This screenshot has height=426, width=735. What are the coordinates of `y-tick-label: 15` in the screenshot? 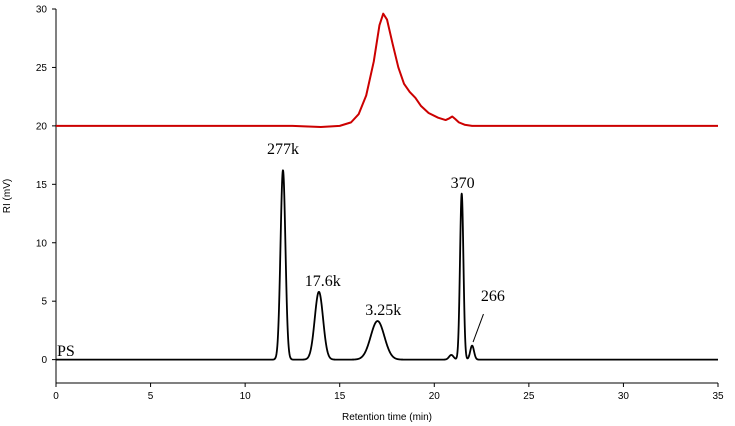 It's located at (42, 185).